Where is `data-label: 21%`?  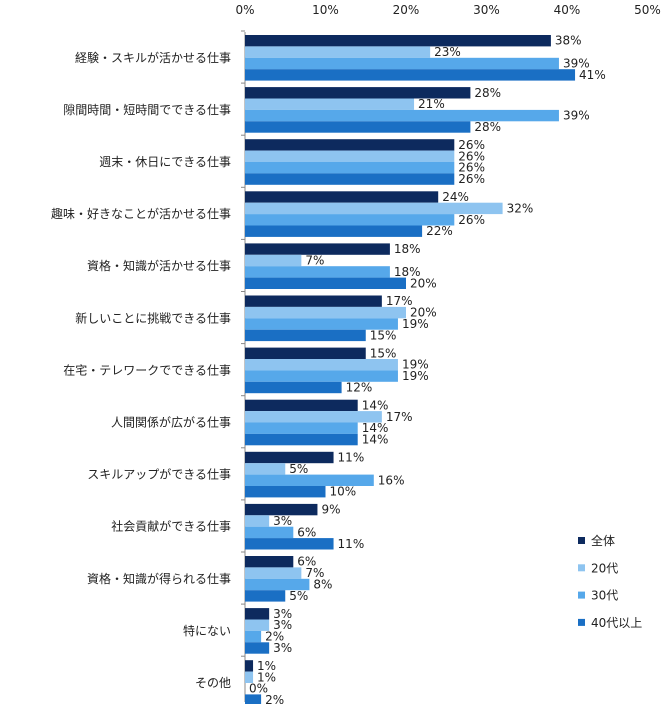
data-label: 21% is located at coordinates (431, 104).